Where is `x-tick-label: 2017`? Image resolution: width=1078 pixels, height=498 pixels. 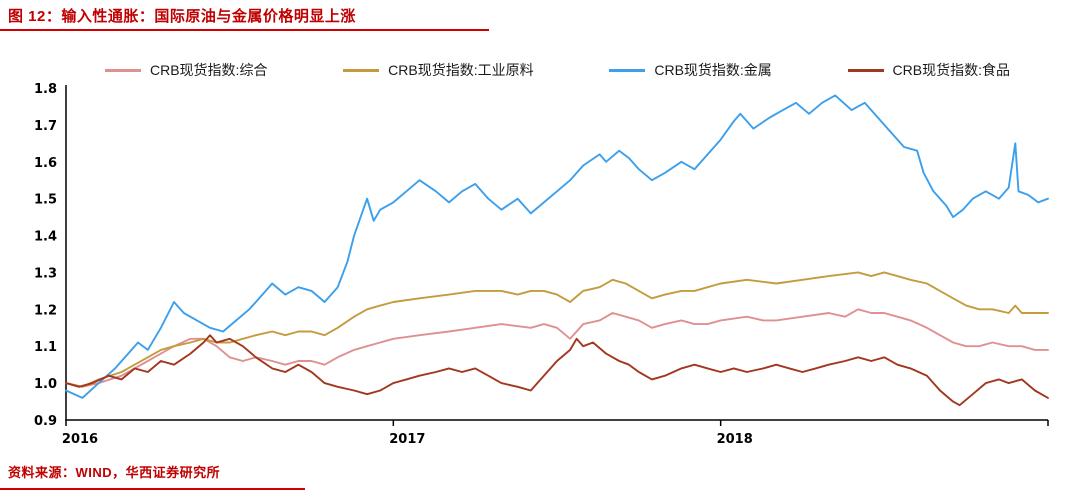
x-tick-label: 2017 is located at coordinates (407, 439).